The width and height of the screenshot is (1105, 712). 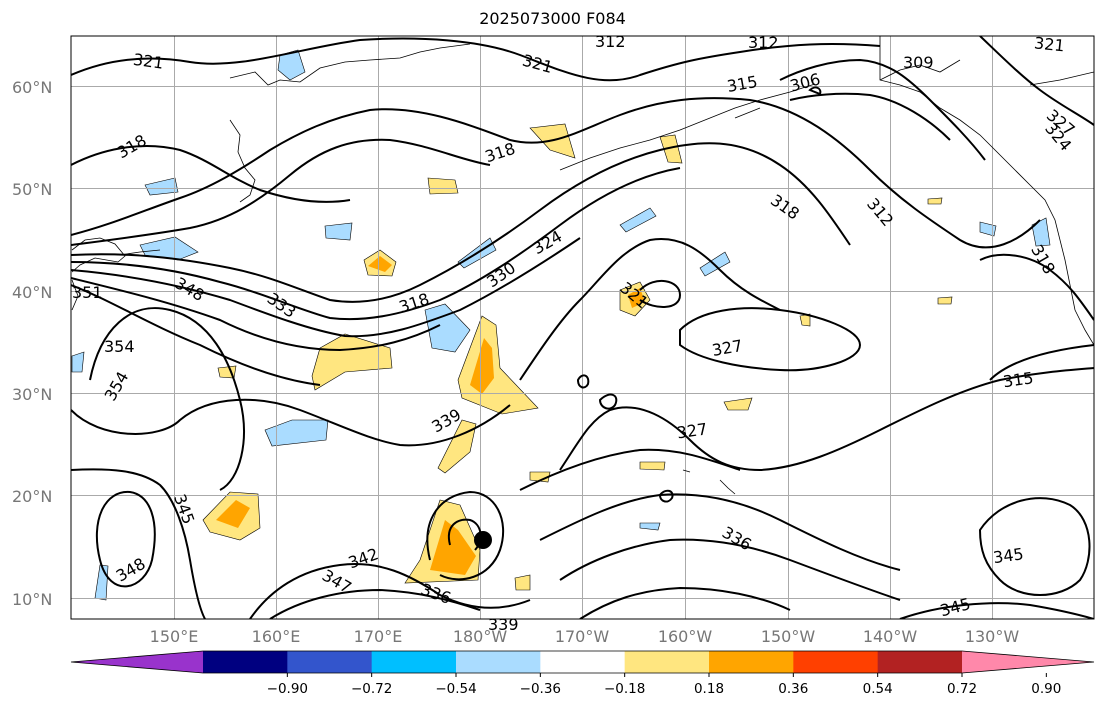 I want to click on lon-label: 160°W, so click(x=685, y=636).